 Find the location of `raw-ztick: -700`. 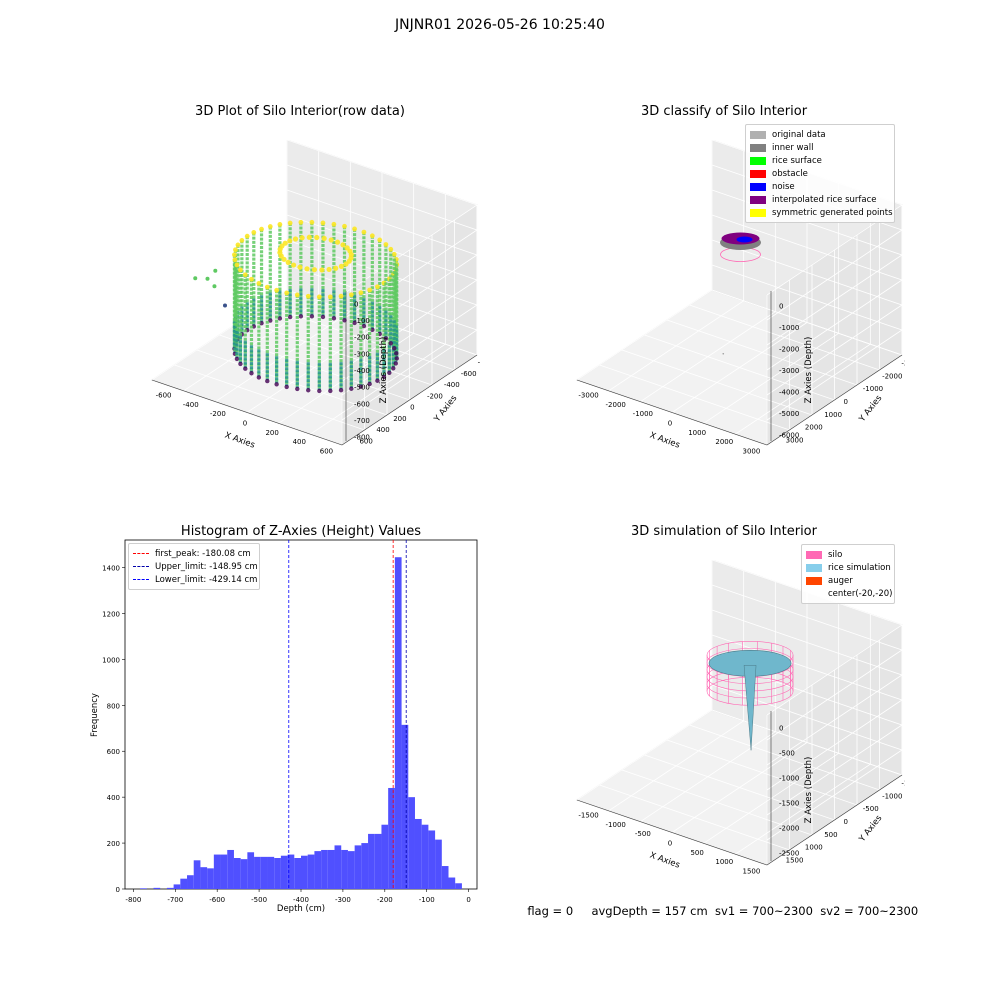

raw-ztick: -700 is located at coordinates (362, 421).